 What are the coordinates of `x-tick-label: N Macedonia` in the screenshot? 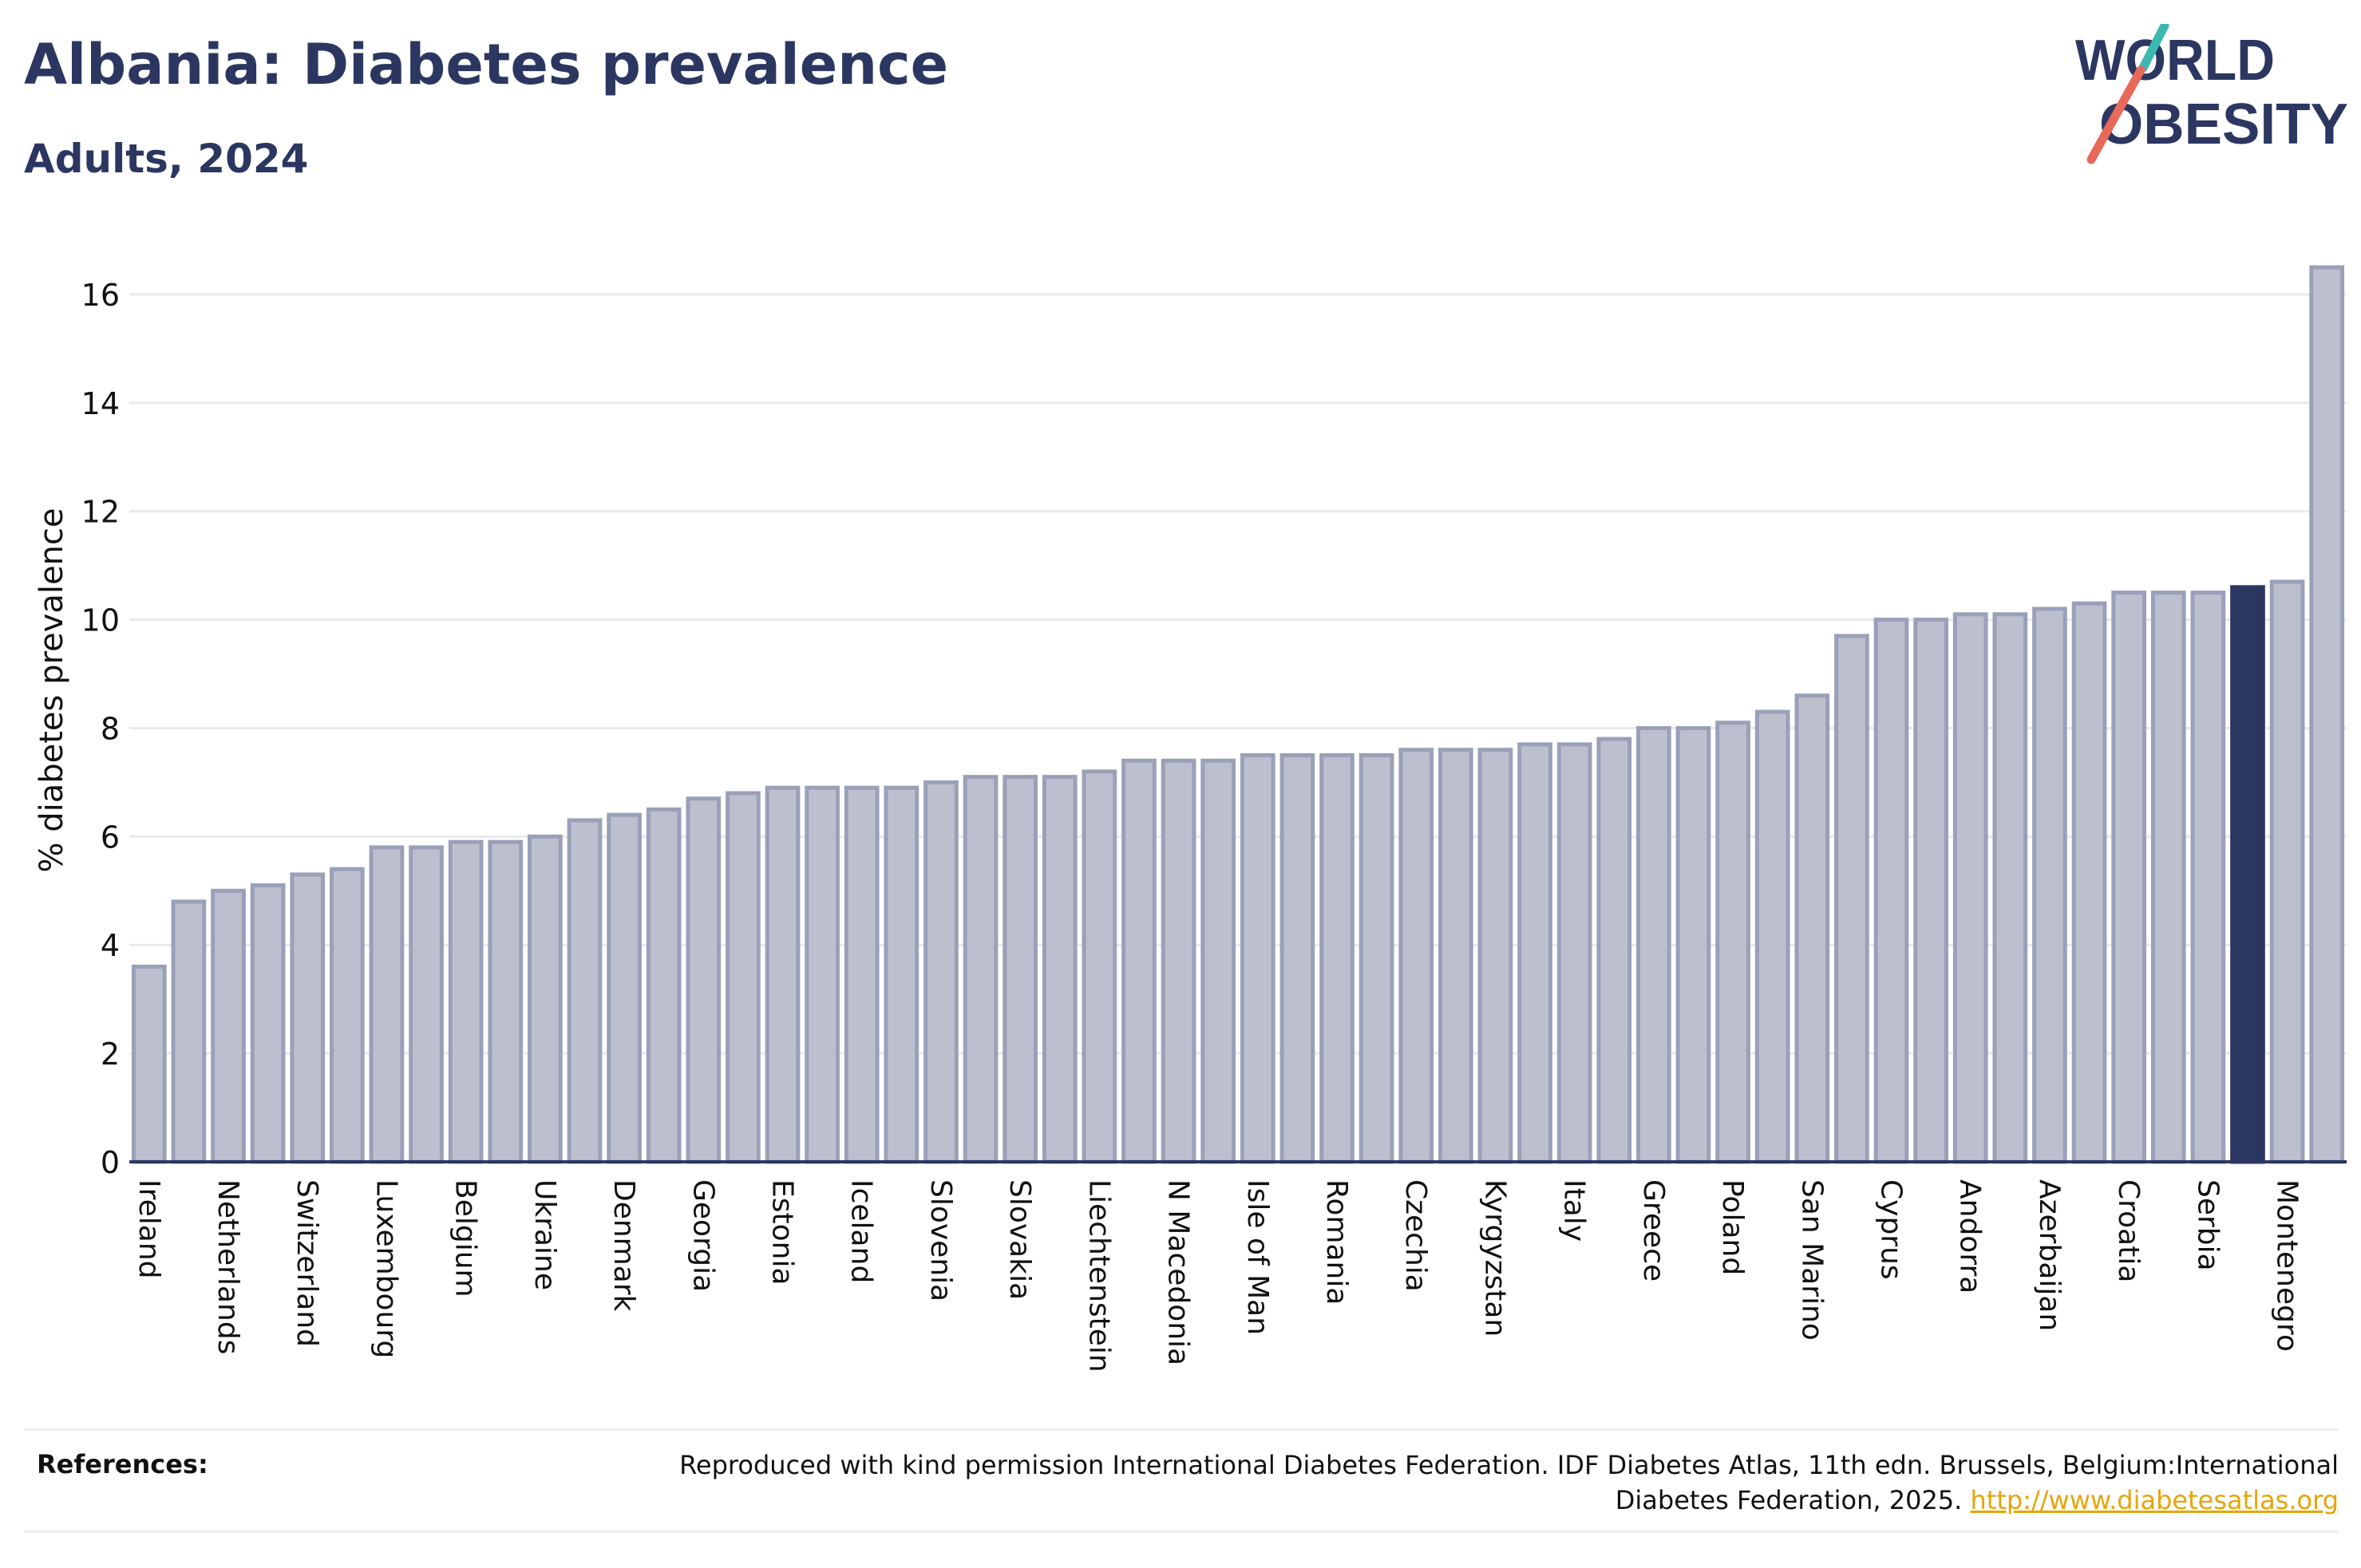 It's located at (1178, 1272).